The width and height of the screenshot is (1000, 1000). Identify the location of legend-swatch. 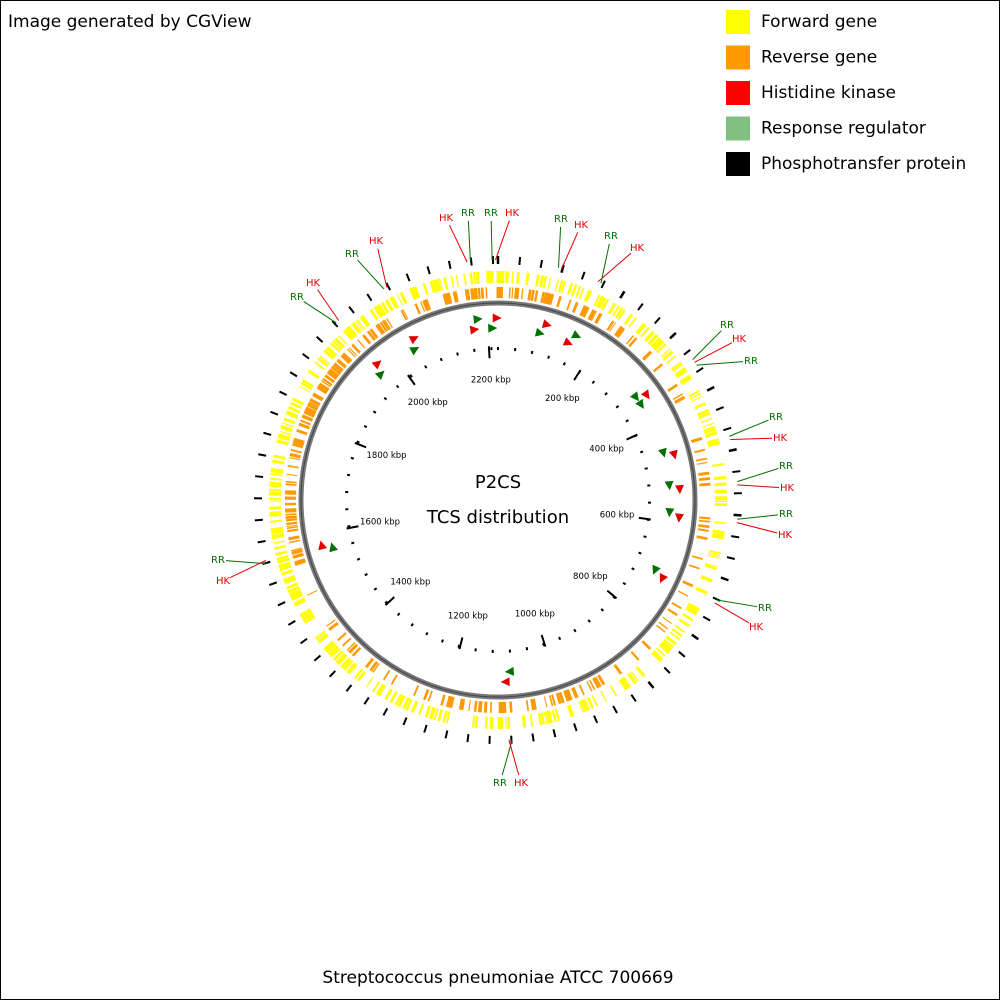
(738, 128).